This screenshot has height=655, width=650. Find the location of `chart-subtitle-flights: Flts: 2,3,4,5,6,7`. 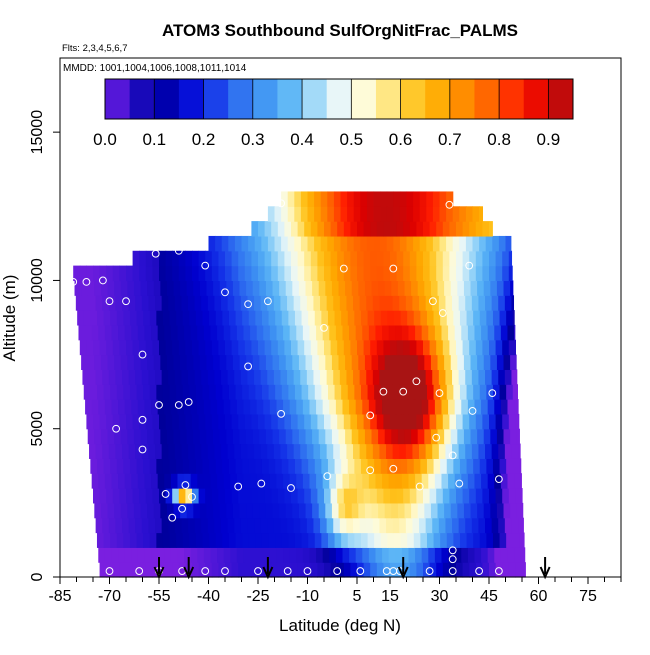

chart-subtitle-flights: Flts: 2,3,4,5,6,7 is located at coordinates (94, 48).